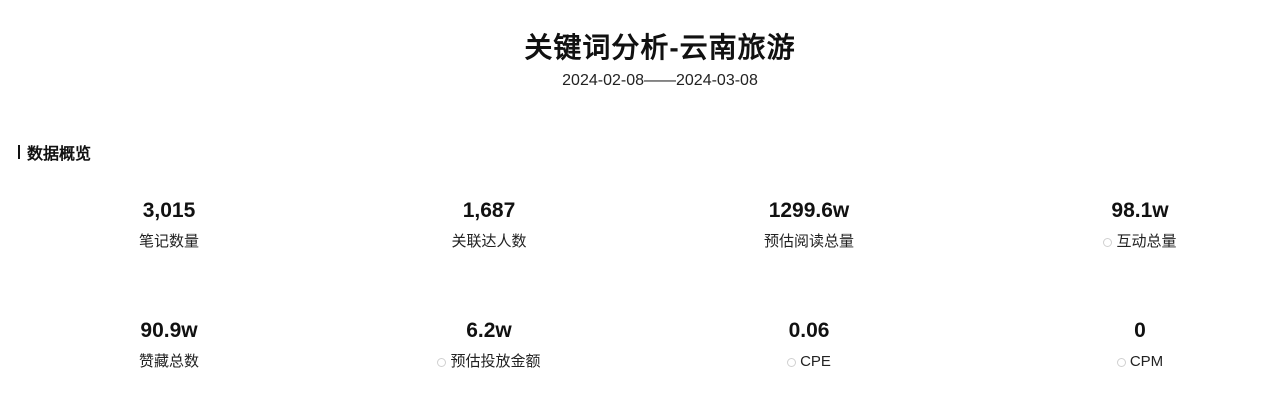 This screenshot has height=403, width=1280. Describe the element at coordinates (169, 345) in the screenshot. I see `metric-likes-saves: 90.9w 赞藏总数` at that location.